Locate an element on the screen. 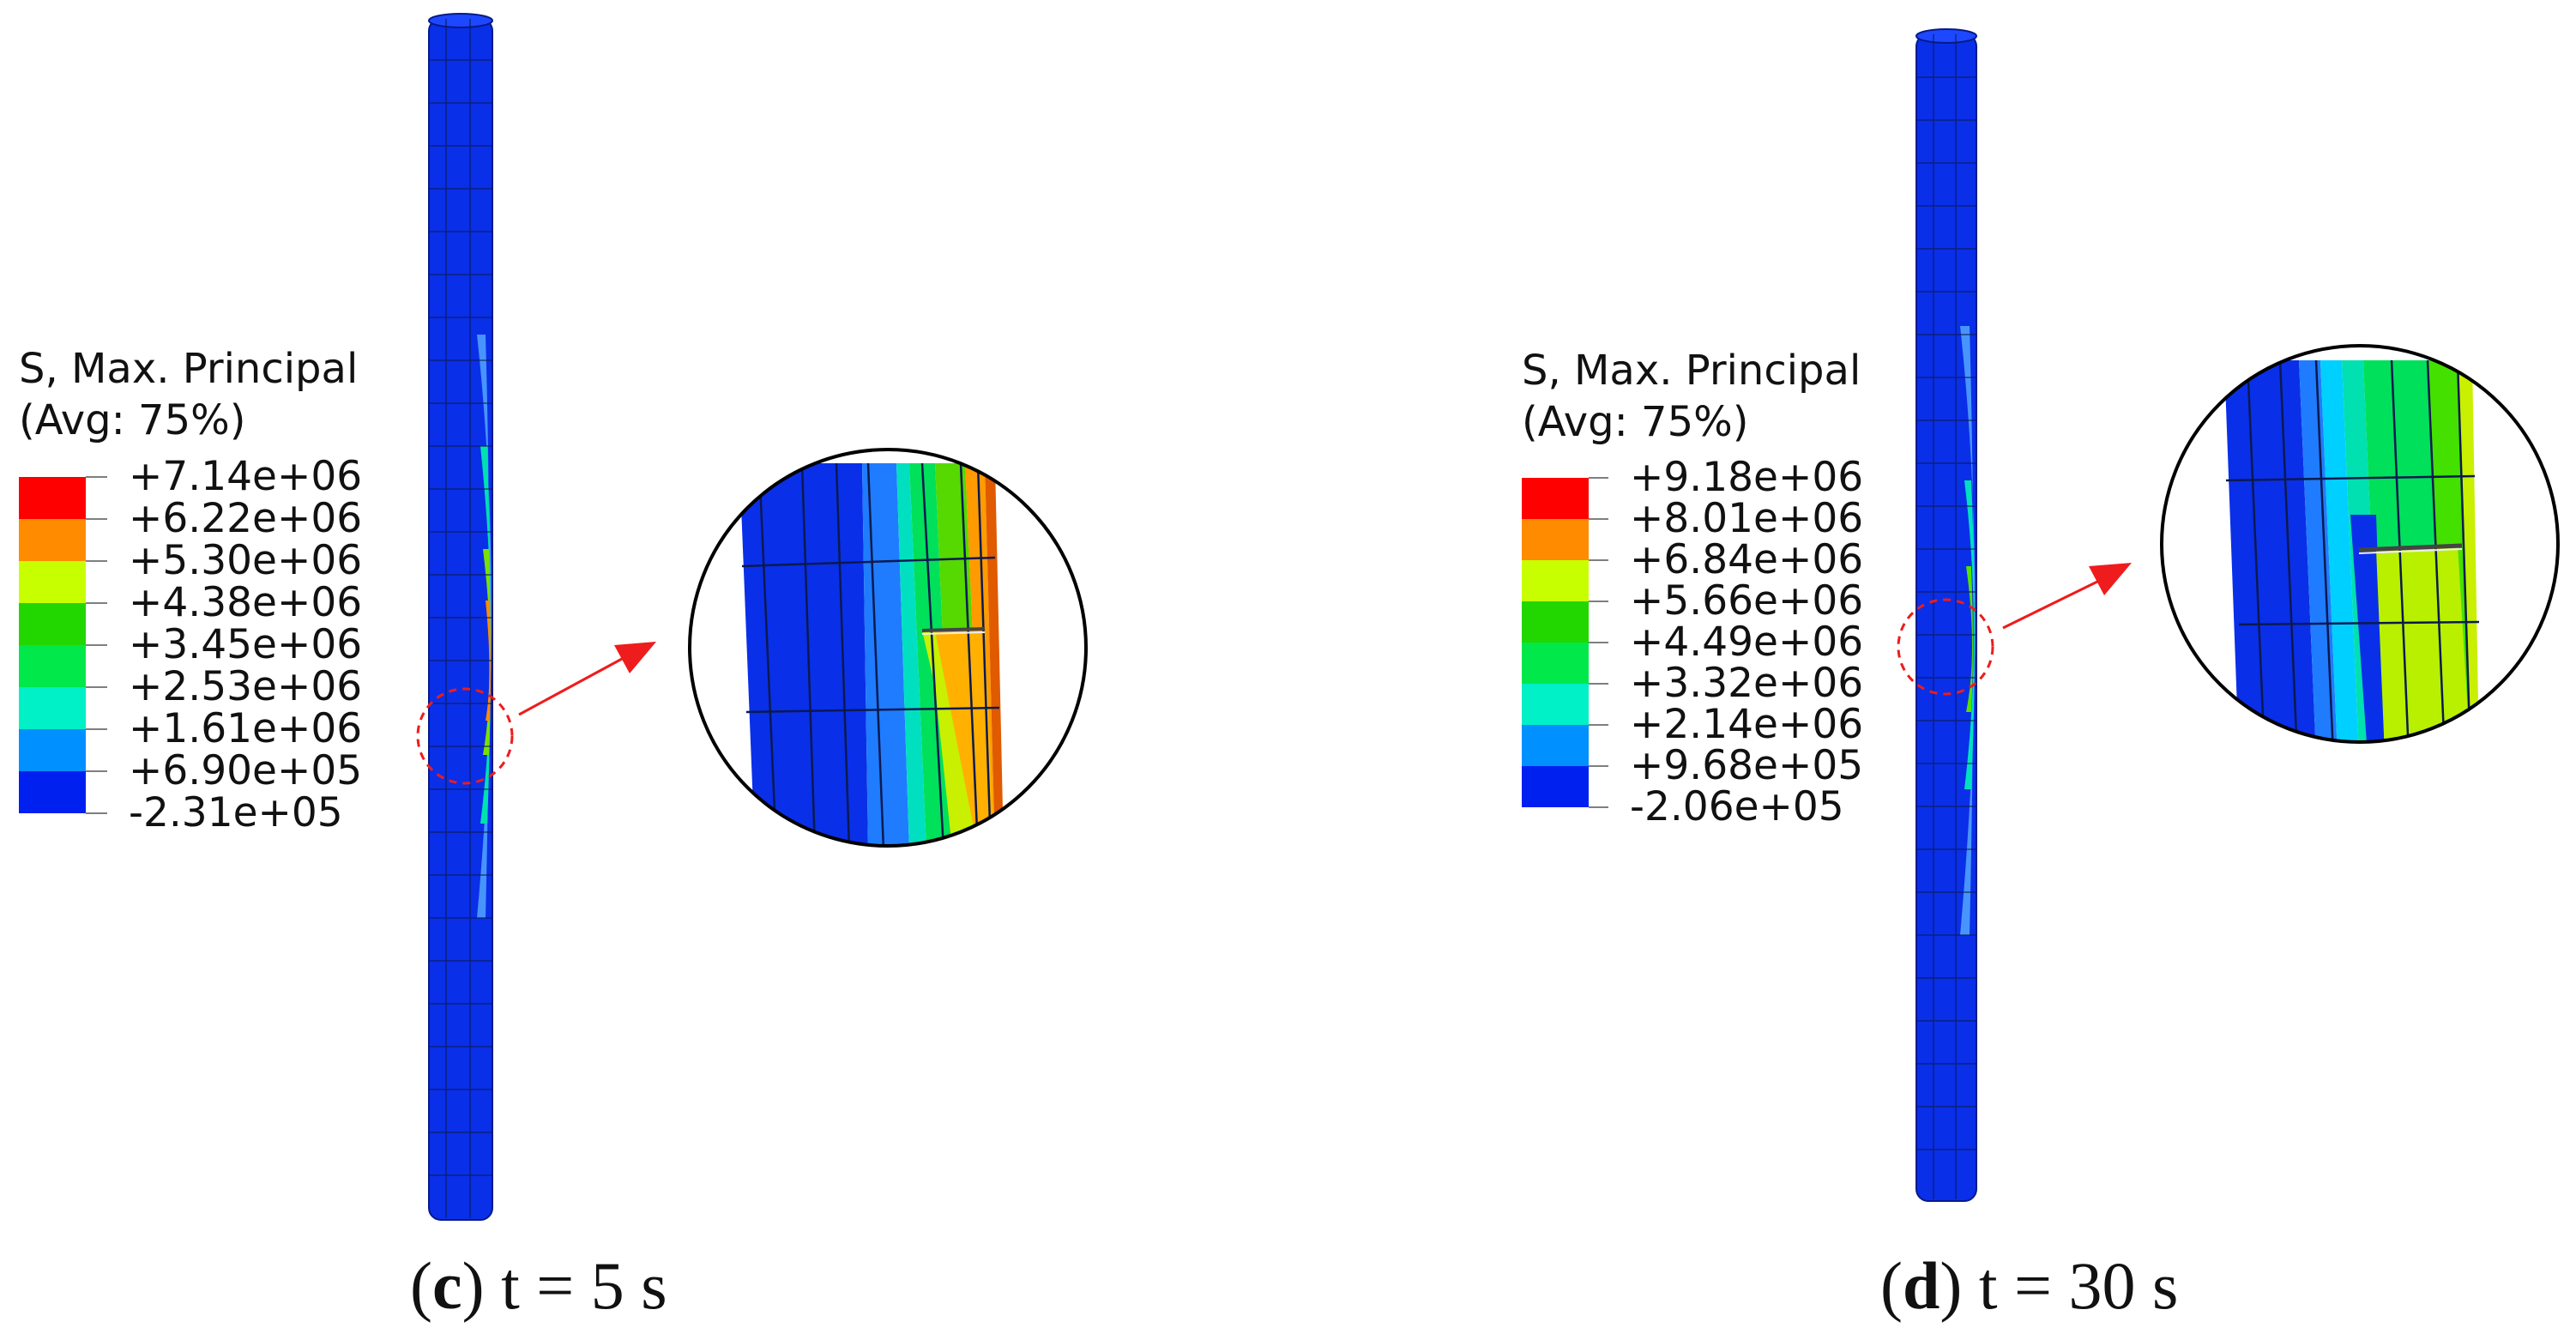  legend-value: +6.22e+06 is located at coordinates (246, 518).